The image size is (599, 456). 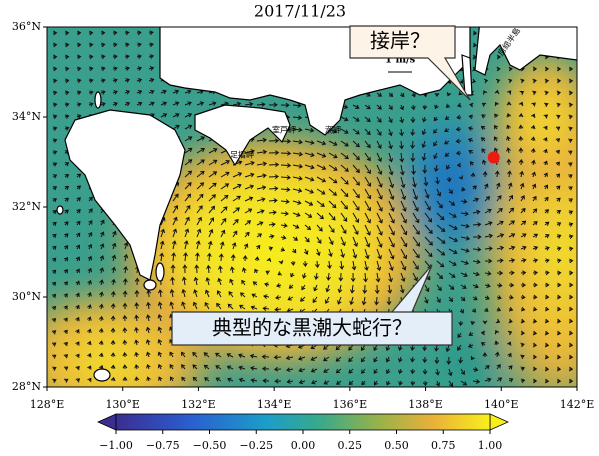 I want to click on x-tick-label: 140°E, so click(x=501, y=404).